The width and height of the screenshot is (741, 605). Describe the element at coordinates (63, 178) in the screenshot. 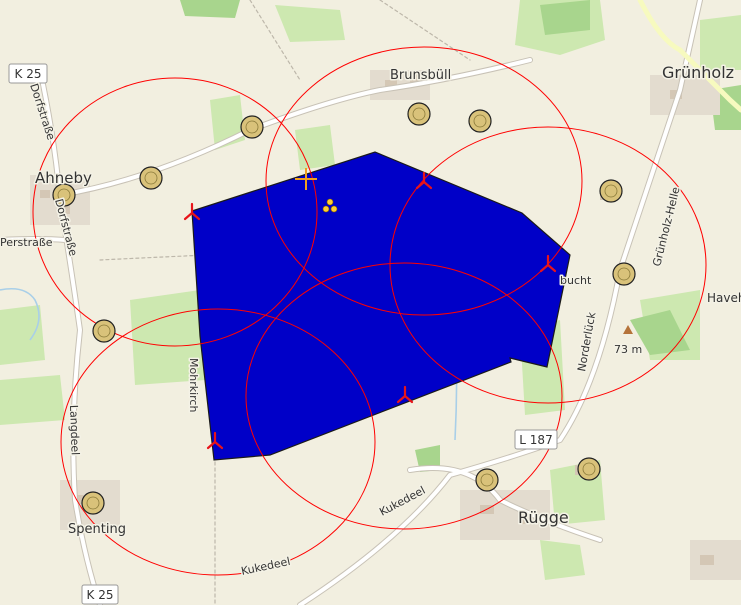

I see `place-ahneby: Ahneby` at that location.